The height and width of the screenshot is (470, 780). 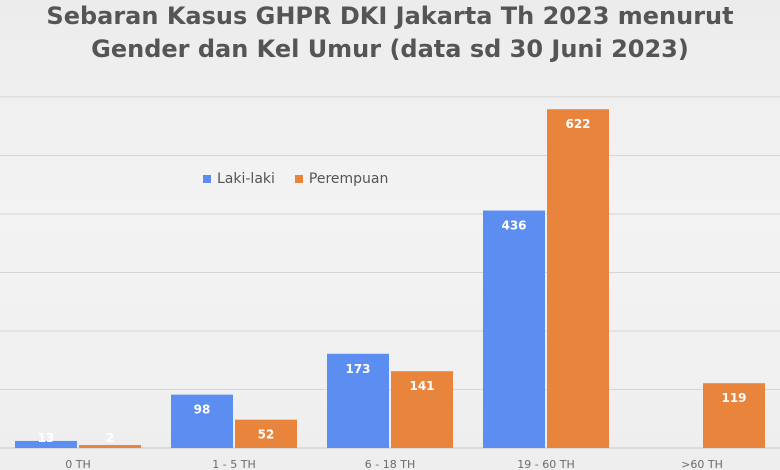 What do you see at coordinates (233, 464) in the screenshot?
I see `x-tick-label: 1 - 5 TH` at bounding box center [233, 464].